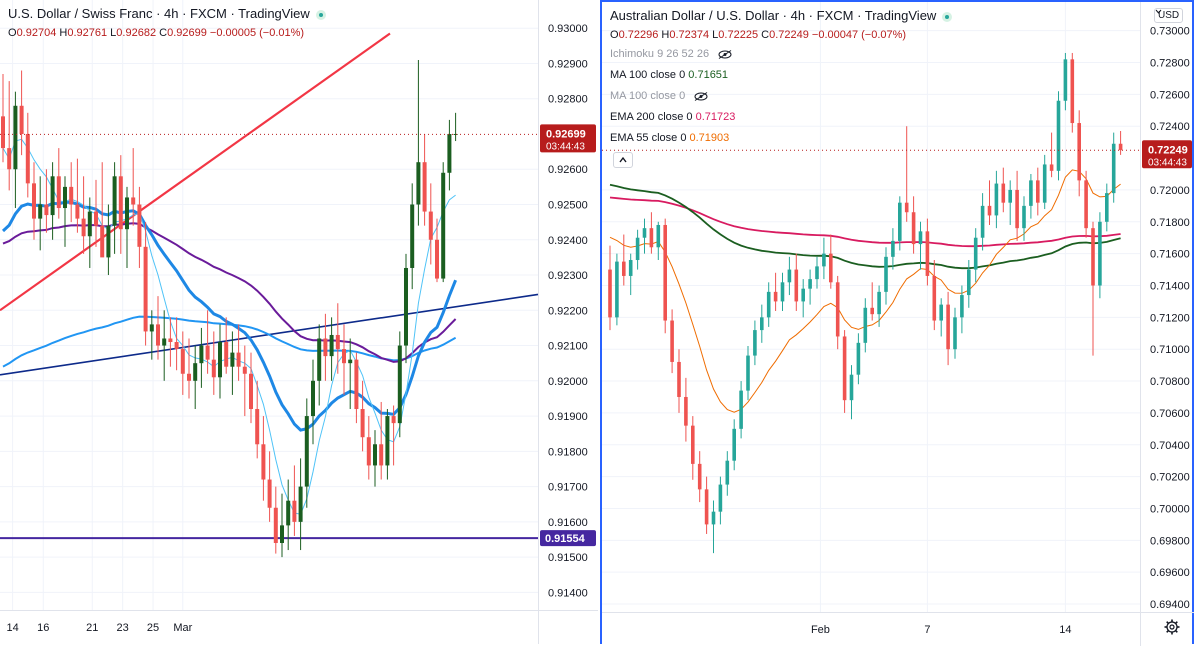 The image size is (1194, 646). What do you see at coordinates (568, 311) in the screenshot?
I see `y-axis-tick: 0.92200` at bounding box center [568, 311].